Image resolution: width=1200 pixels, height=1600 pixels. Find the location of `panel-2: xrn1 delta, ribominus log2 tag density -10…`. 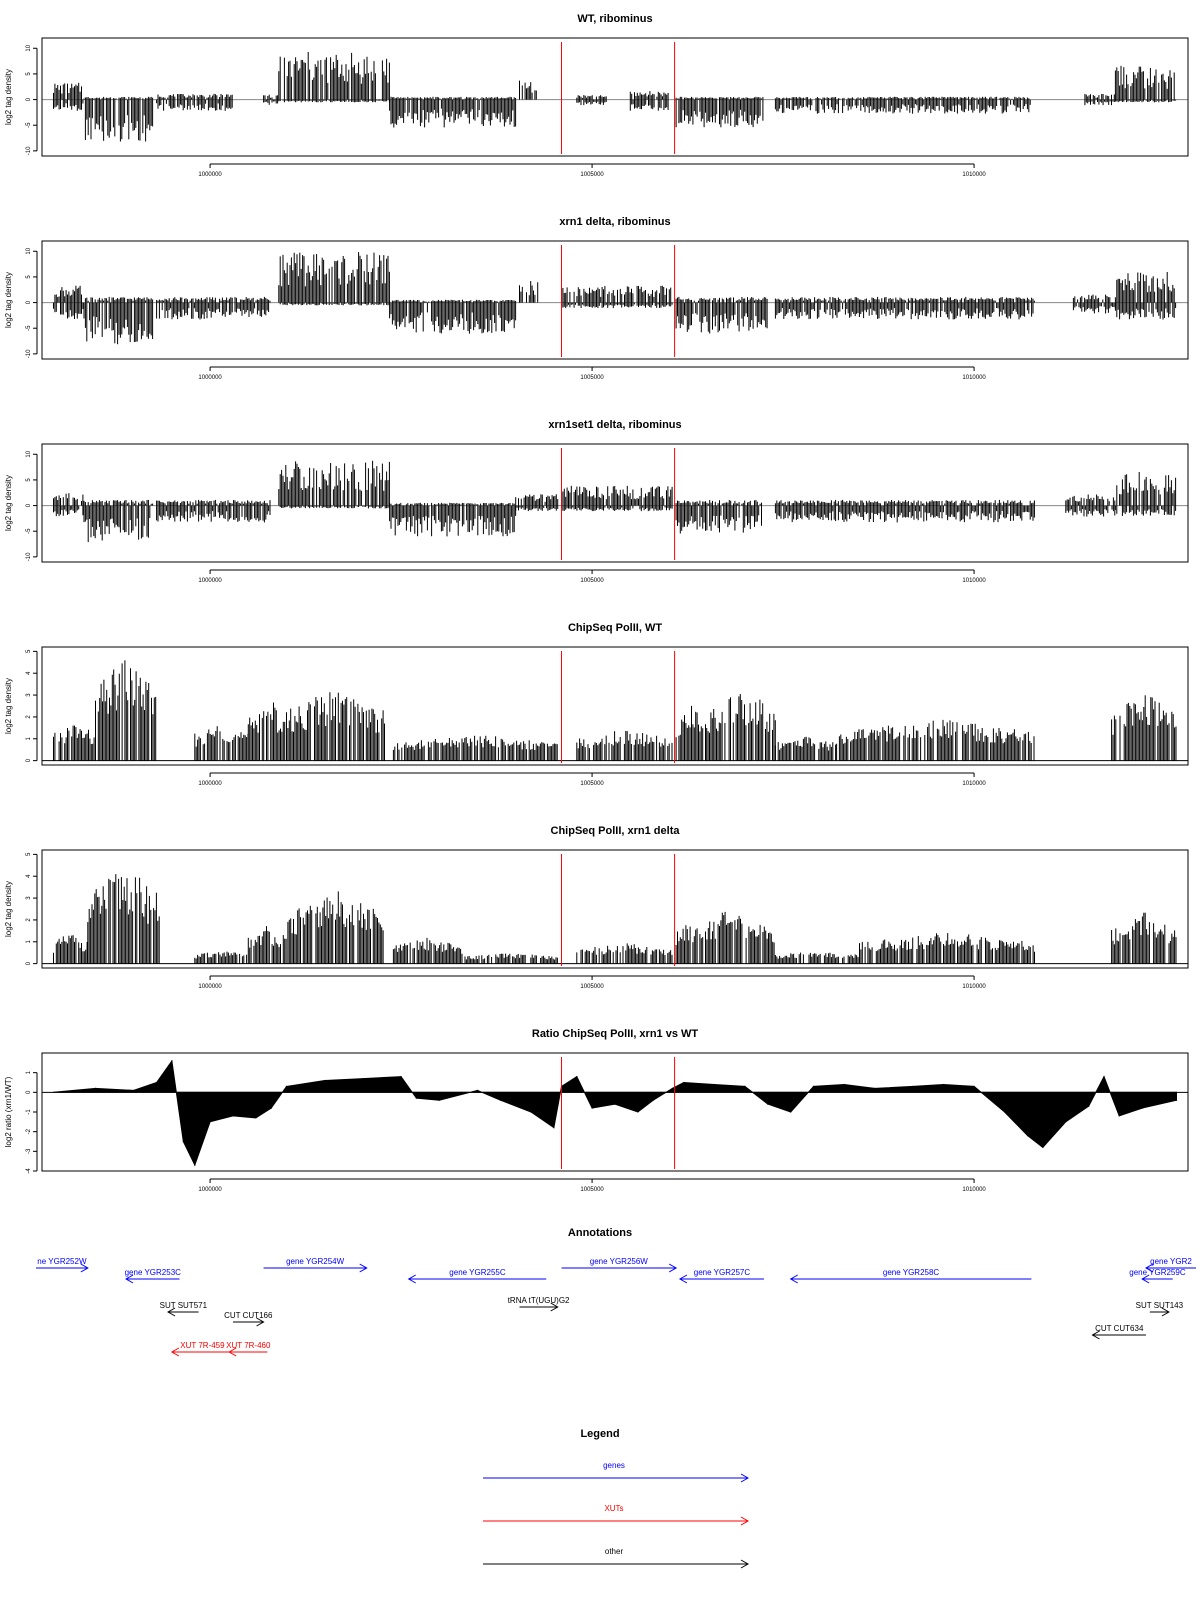

panel-2: xrn1 delta, ribominus log2 tag density -10… is located at coordinates (596, 298).